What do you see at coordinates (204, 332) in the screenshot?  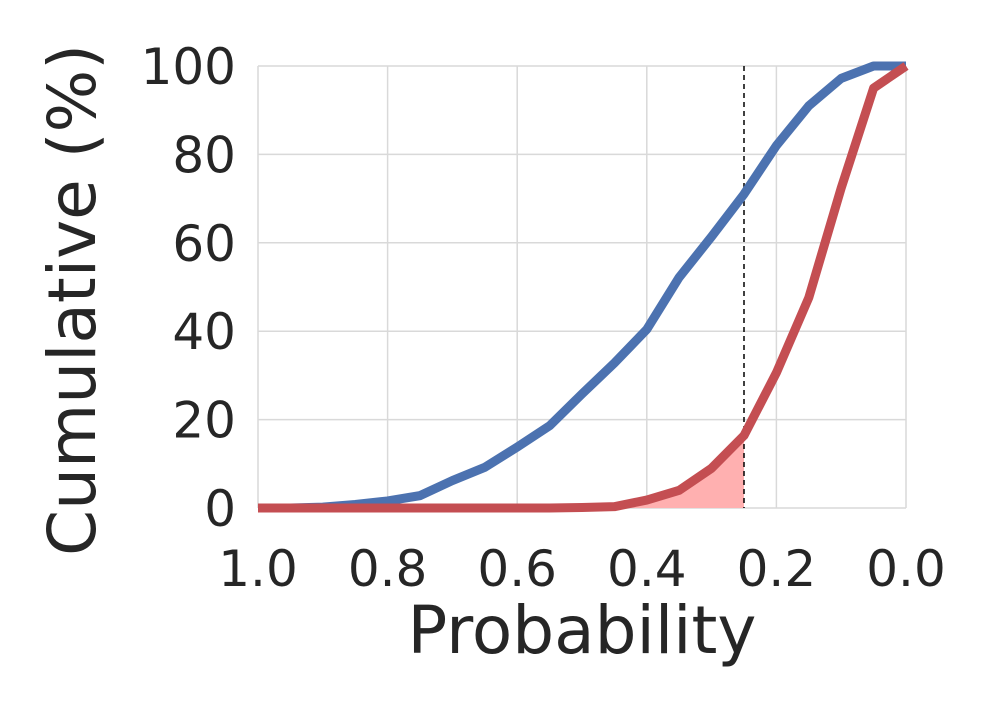 I see `y-tick-label: 40` at bounding box center [204, 332].